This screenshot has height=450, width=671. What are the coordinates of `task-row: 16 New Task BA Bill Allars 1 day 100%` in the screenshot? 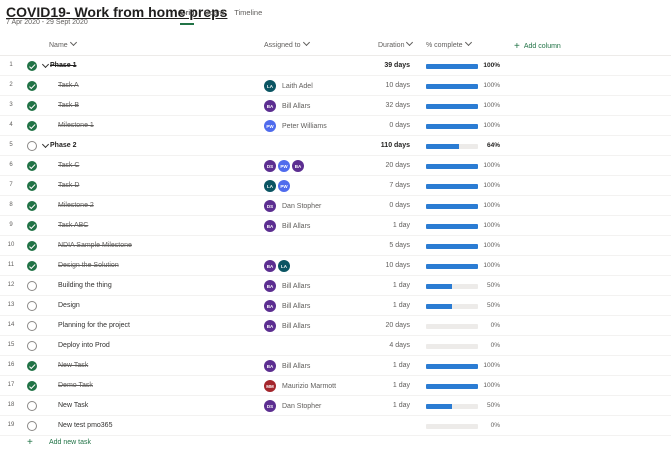 It's located at (335, 366).